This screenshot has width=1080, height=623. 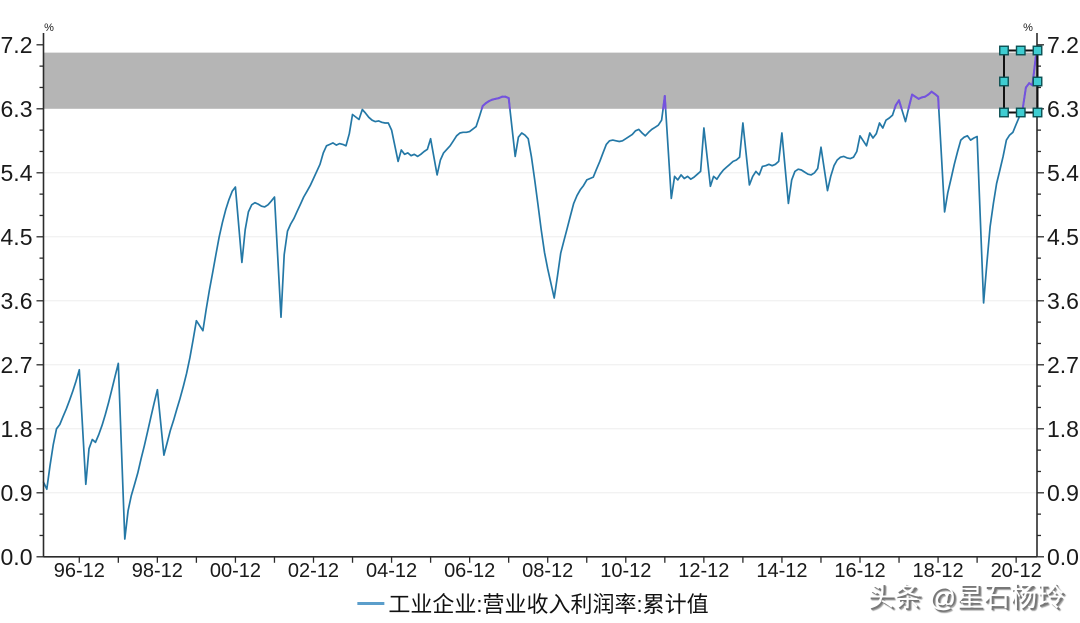 What do you see at coordinates (781, 571) in the screenshot?
I see `x-tick-label: 14-12` at bounding box center [781, 571].